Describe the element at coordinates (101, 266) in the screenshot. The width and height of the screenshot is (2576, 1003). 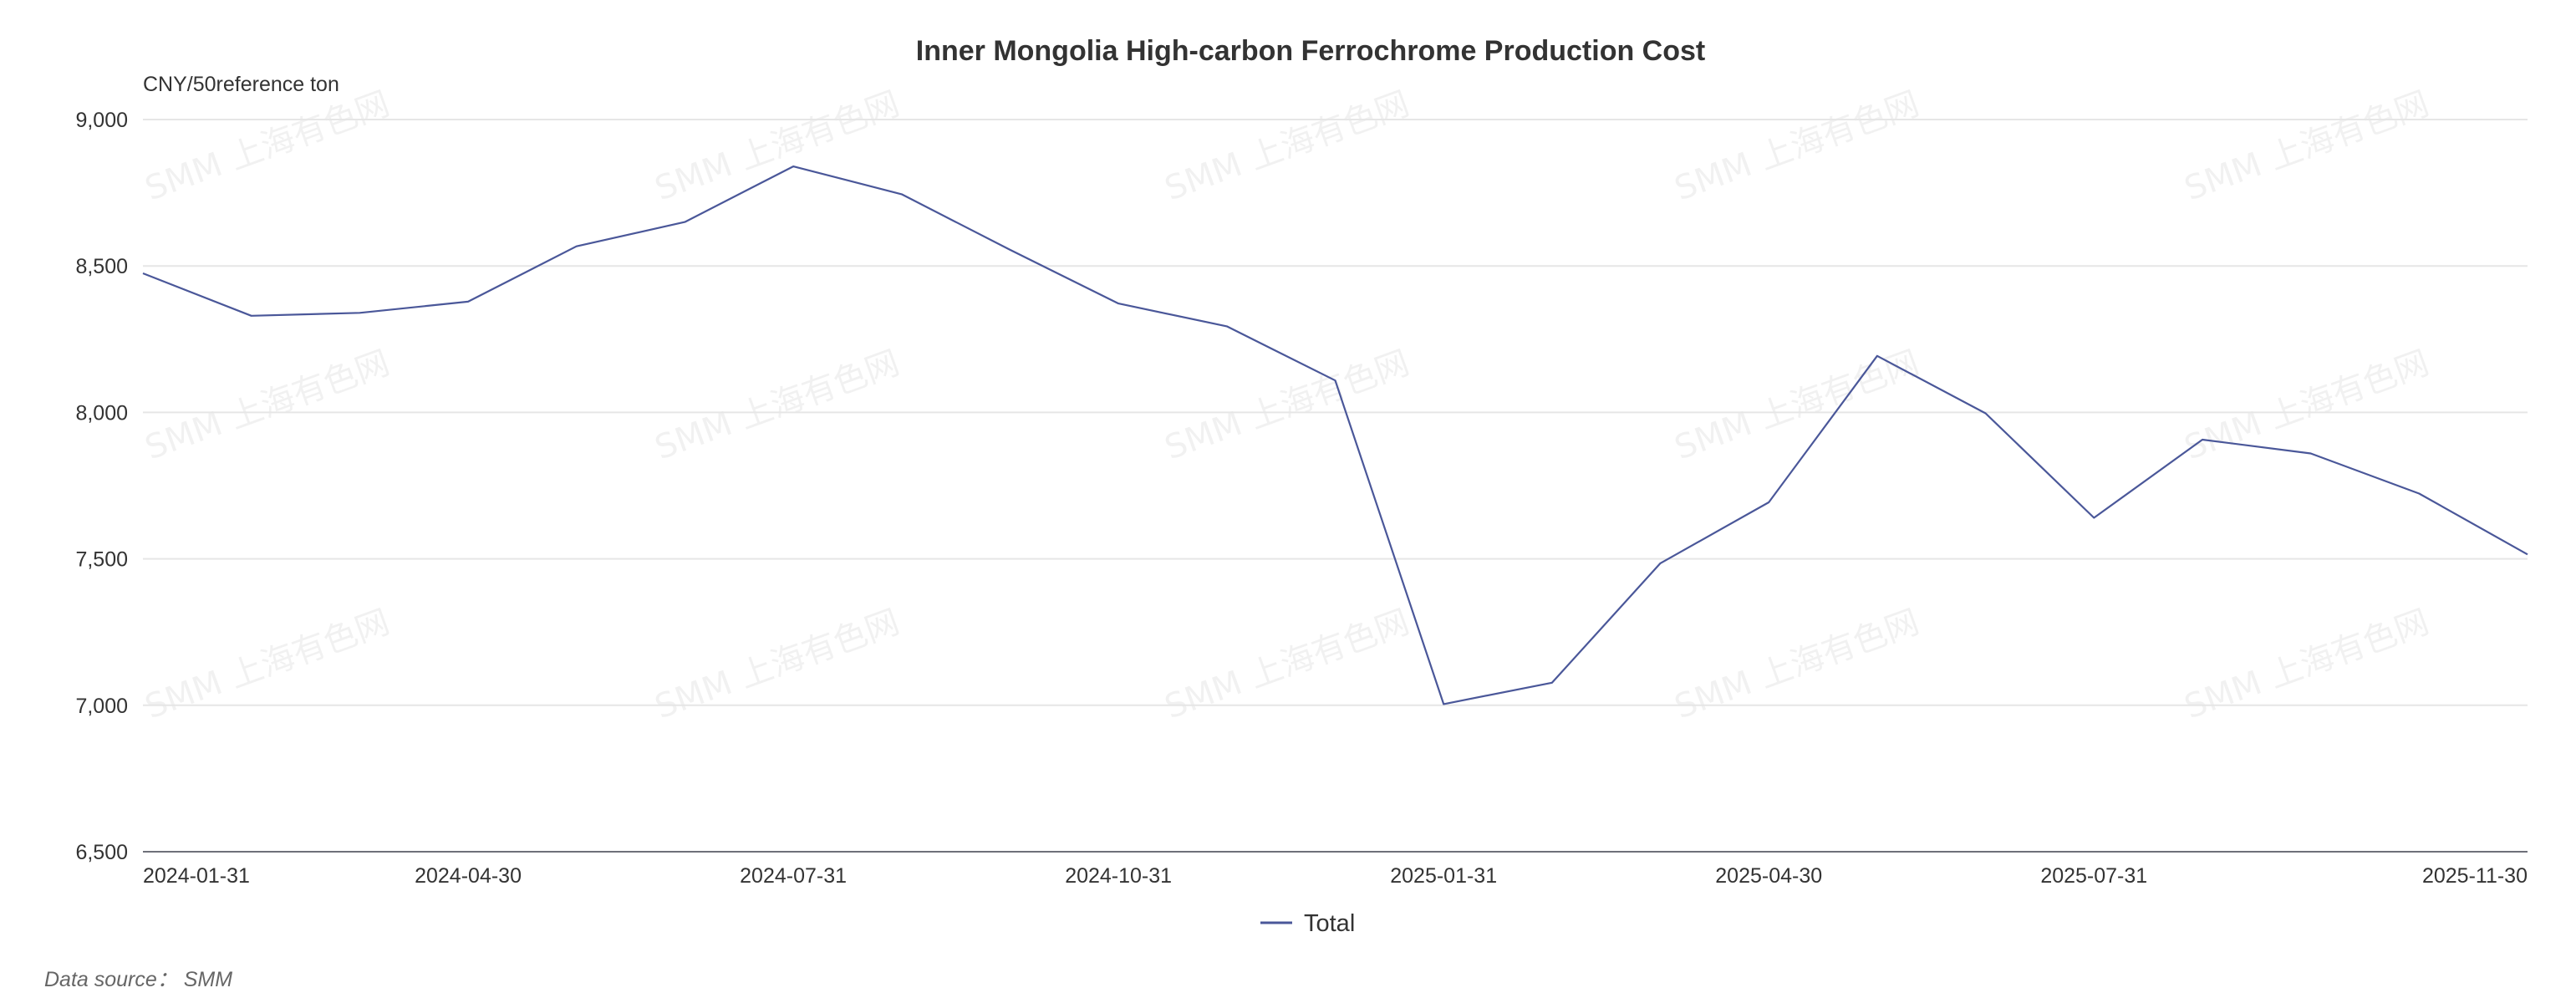
I see `y-tick-label: 8,500` at that location.